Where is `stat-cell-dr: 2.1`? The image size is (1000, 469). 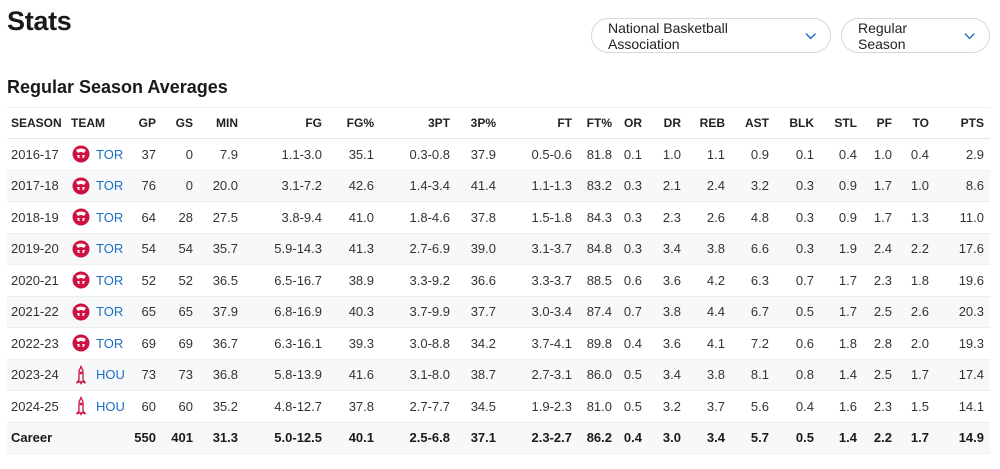
stat-cell-dr: 2.1 is located at coordinates (667, 186).